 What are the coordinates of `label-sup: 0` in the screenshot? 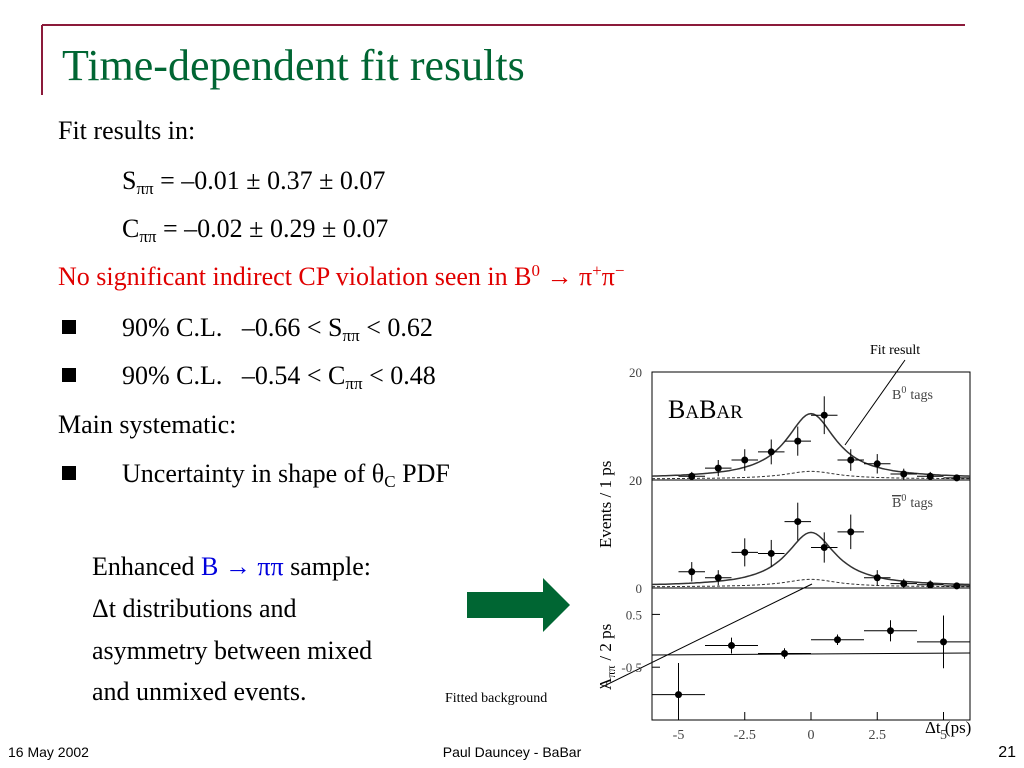 It's located at (903, 498).